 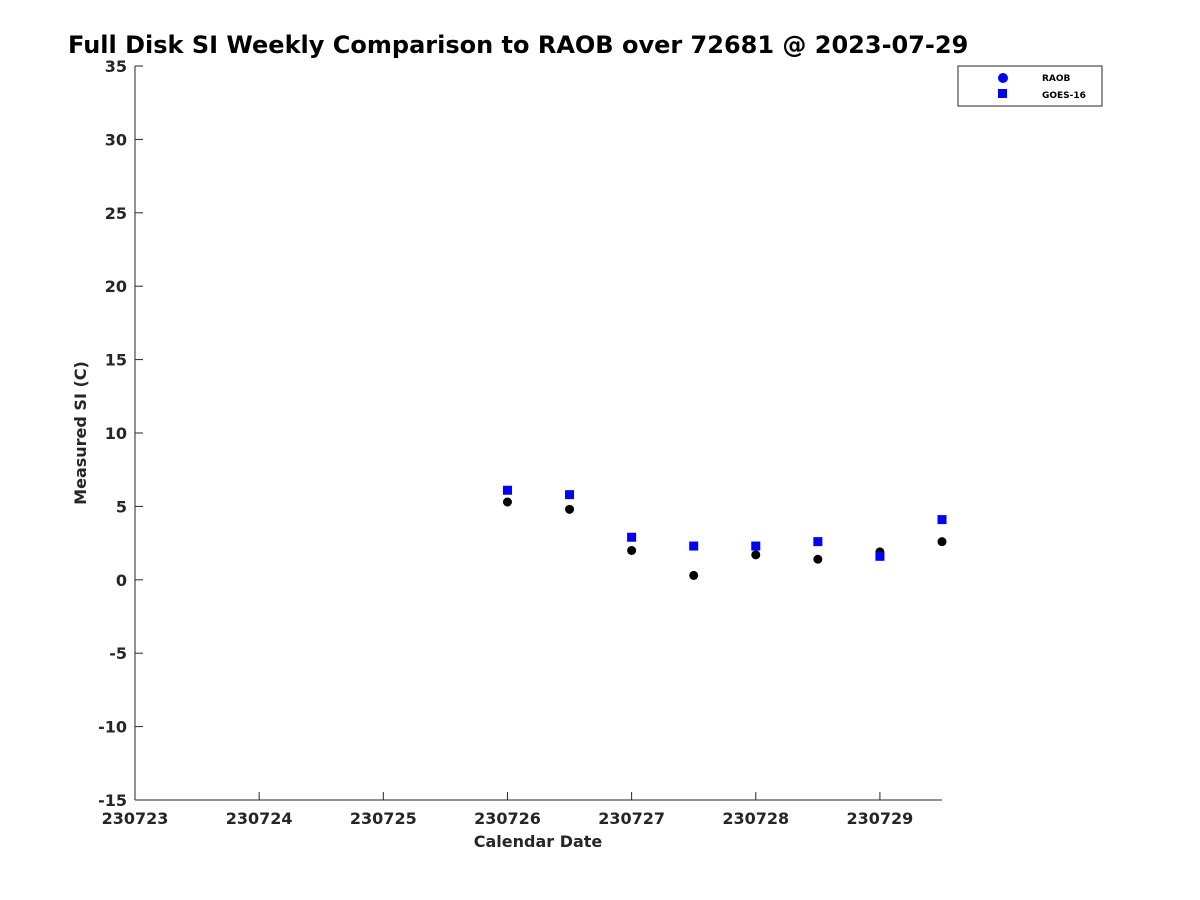 What do you see at coordinates (383, 818) in the screenshot?
I see `x-tick-label: 230725` at bounding box center [383, 818].